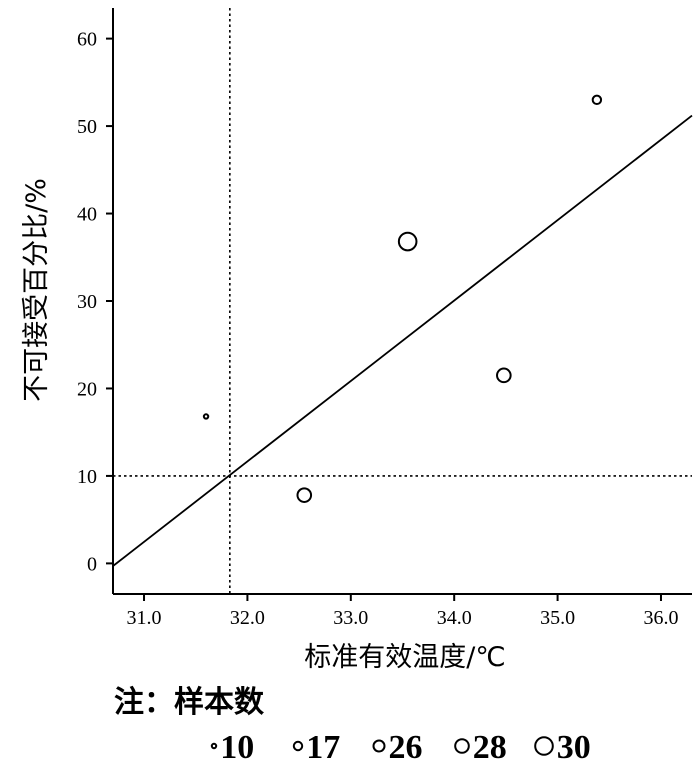 This screenshot has width=700, height=767. What do you see at coordinates (404, 657) in the screenshot?
I see `x-axis-title: 标准有效温度/℃` at bounding box center [404, 657].